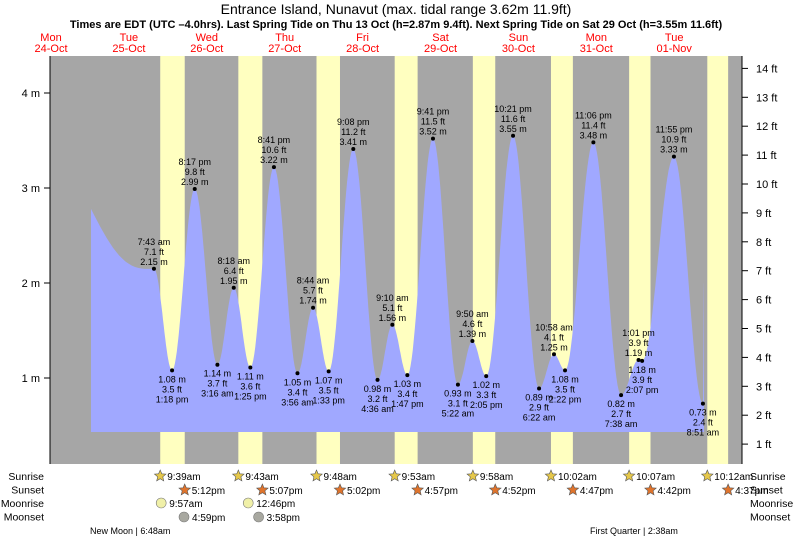  Describe the element at coordinates (674, 491) in the screenshot. I see `sunset-time: 4:42pm` at that location.